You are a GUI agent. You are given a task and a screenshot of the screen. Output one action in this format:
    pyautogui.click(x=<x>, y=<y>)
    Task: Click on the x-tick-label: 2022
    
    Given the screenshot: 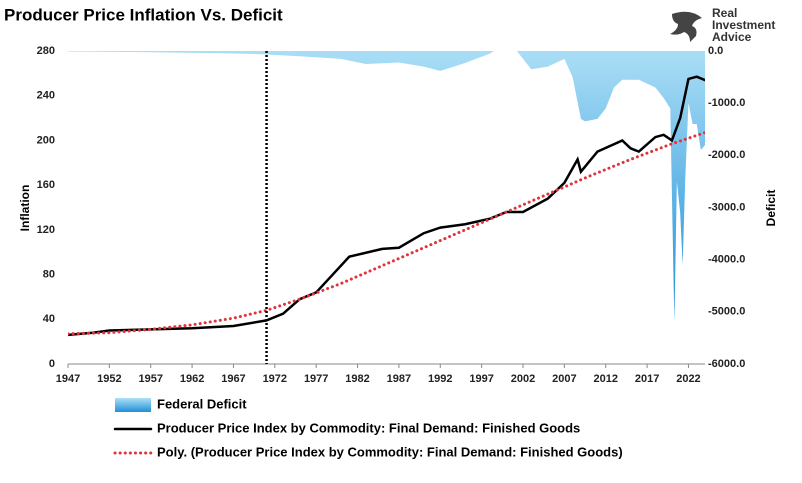 What is the action you would take?
    pyautogui.click(x=688, y=379)
    